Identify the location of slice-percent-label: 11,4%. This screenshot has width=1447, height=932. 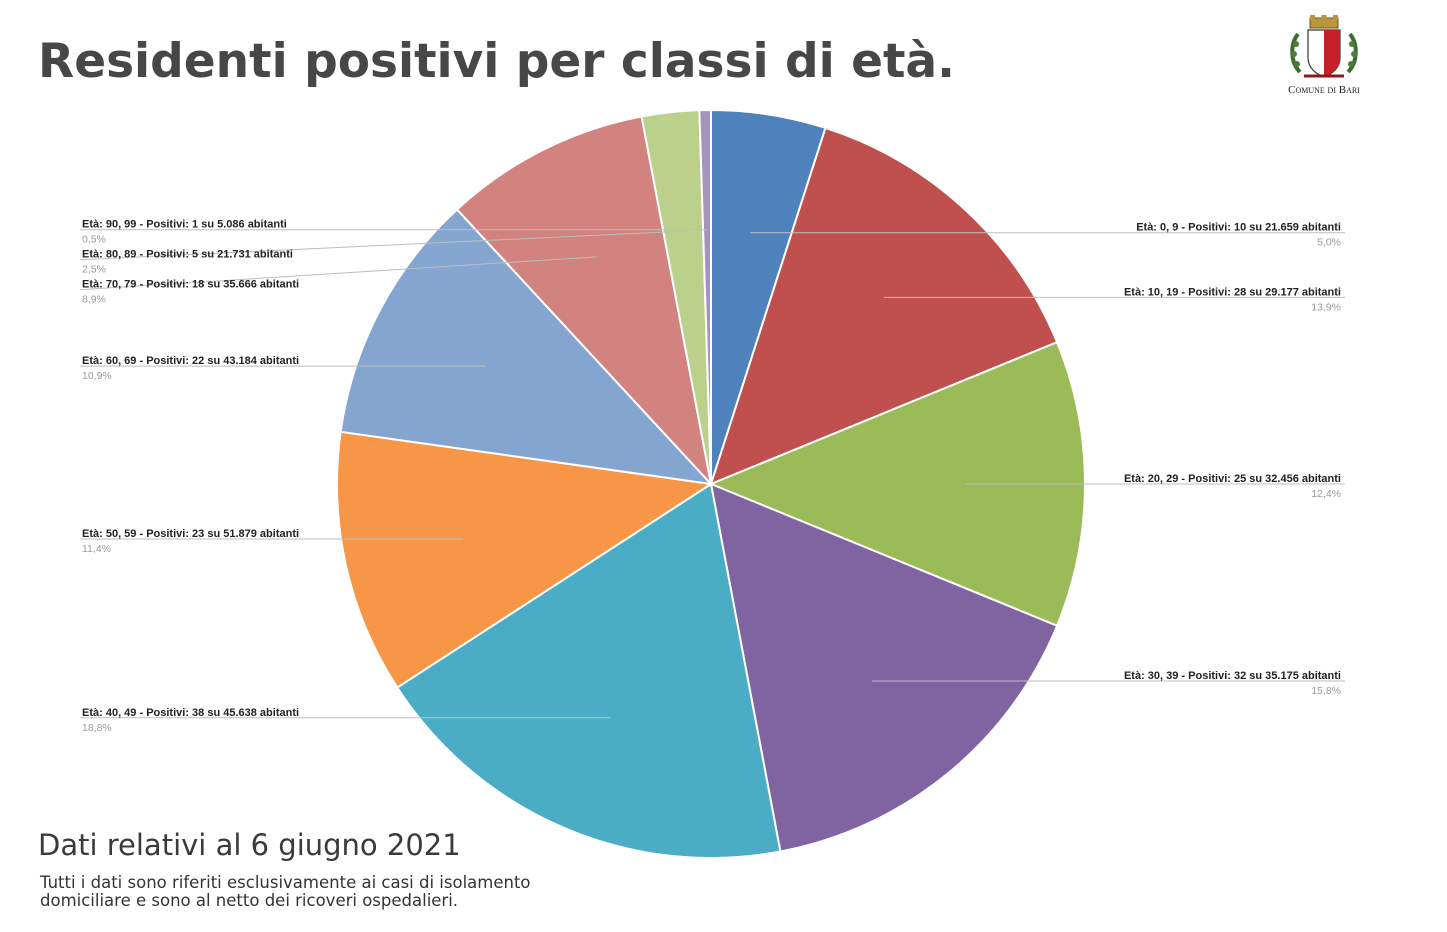
(96, 549).